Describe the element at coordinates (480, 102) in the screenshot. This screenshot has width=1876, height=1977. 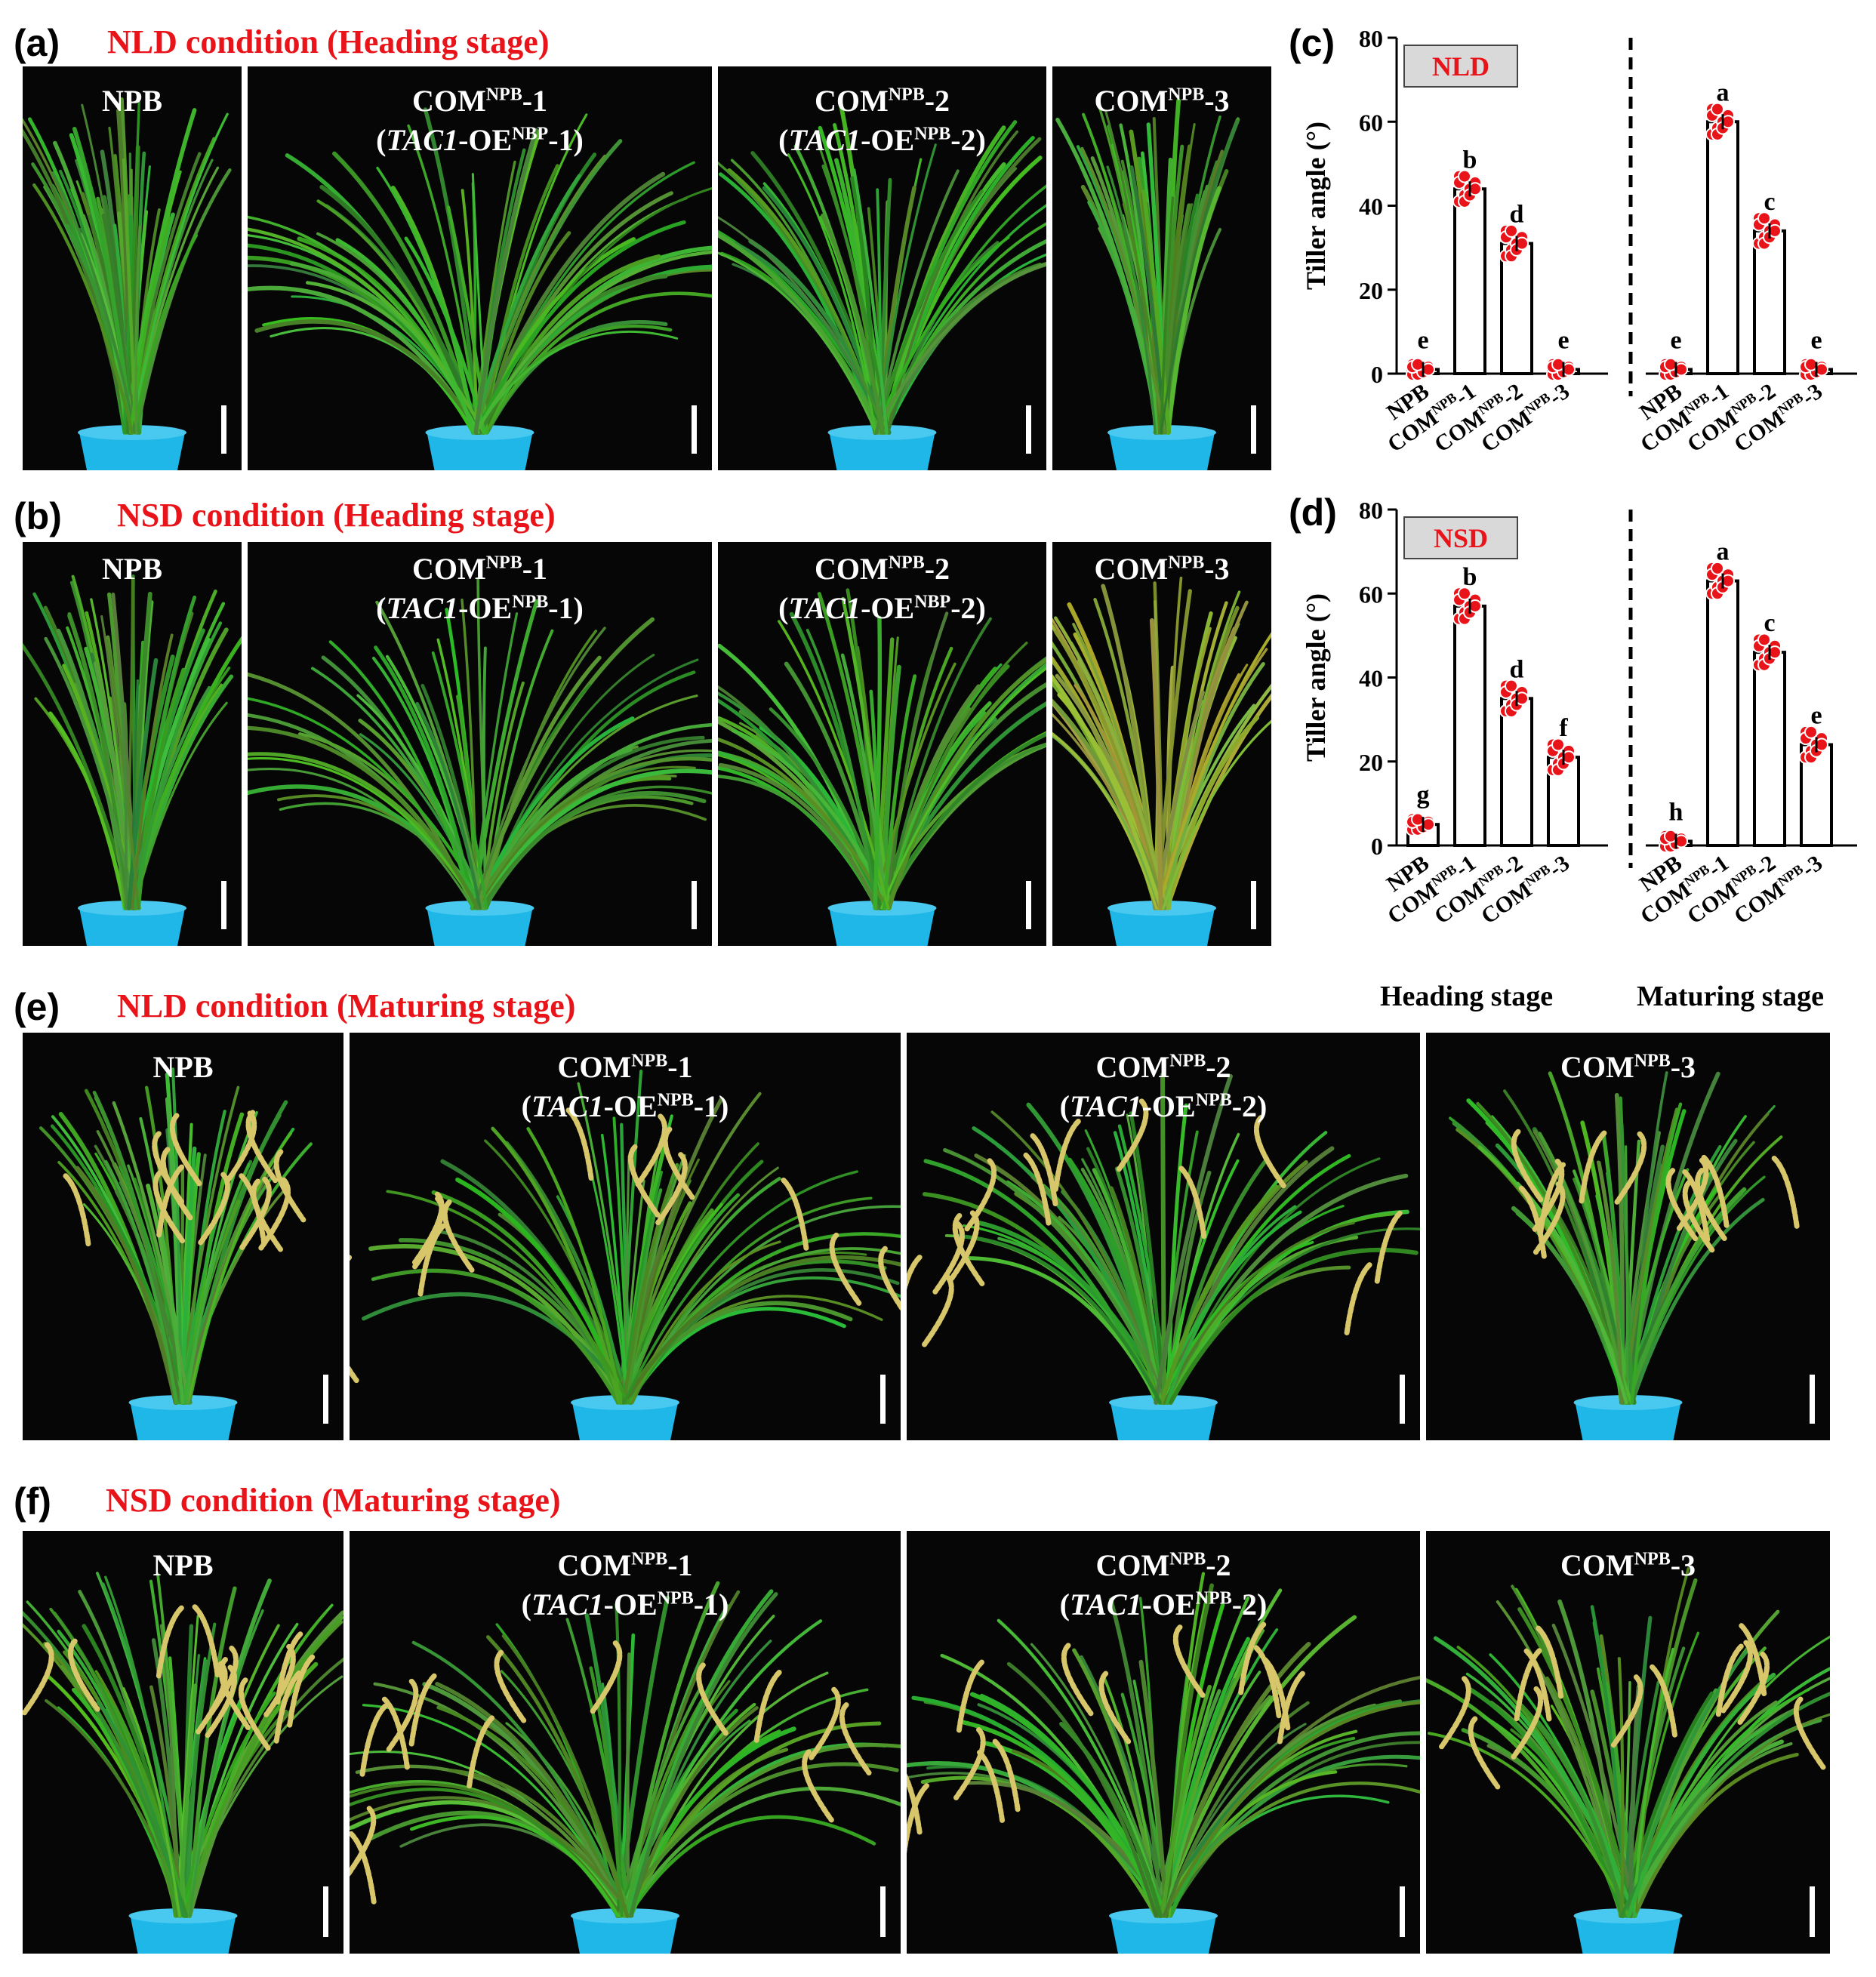
I see `genotype-line1: COMNPB-1` at that location.